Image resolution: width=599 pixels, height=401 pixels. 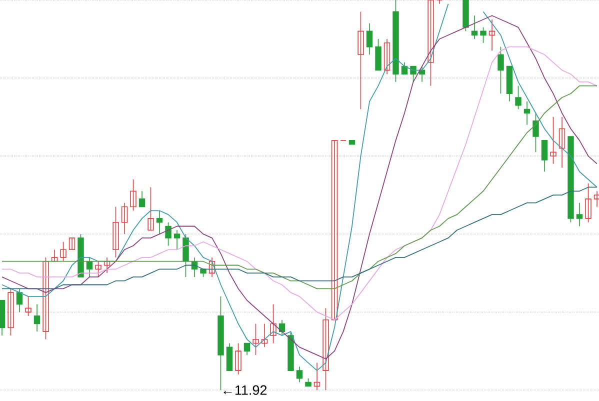 What do you see at coordinates (245, 390) in the screenshot?
I see `annotation: ←11.92` at bounding box center [245, 390].